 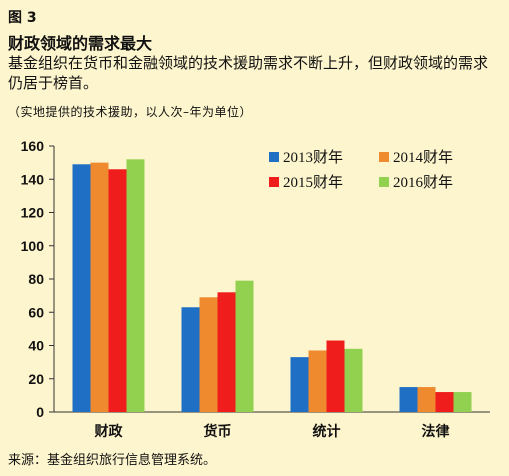 I want to click on y-tick-label: 60, so click(x=36, y=312).